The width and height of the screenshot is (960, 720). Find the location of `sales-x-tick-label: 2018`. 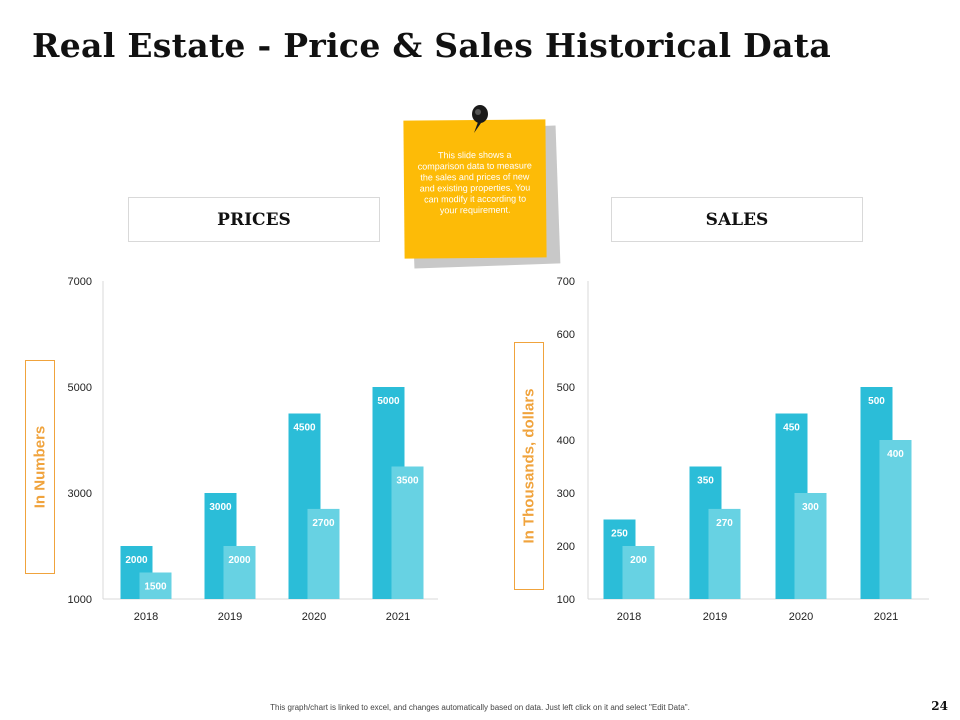

sales-x-tick-label: 2018 is located at coordinates (629, 617).